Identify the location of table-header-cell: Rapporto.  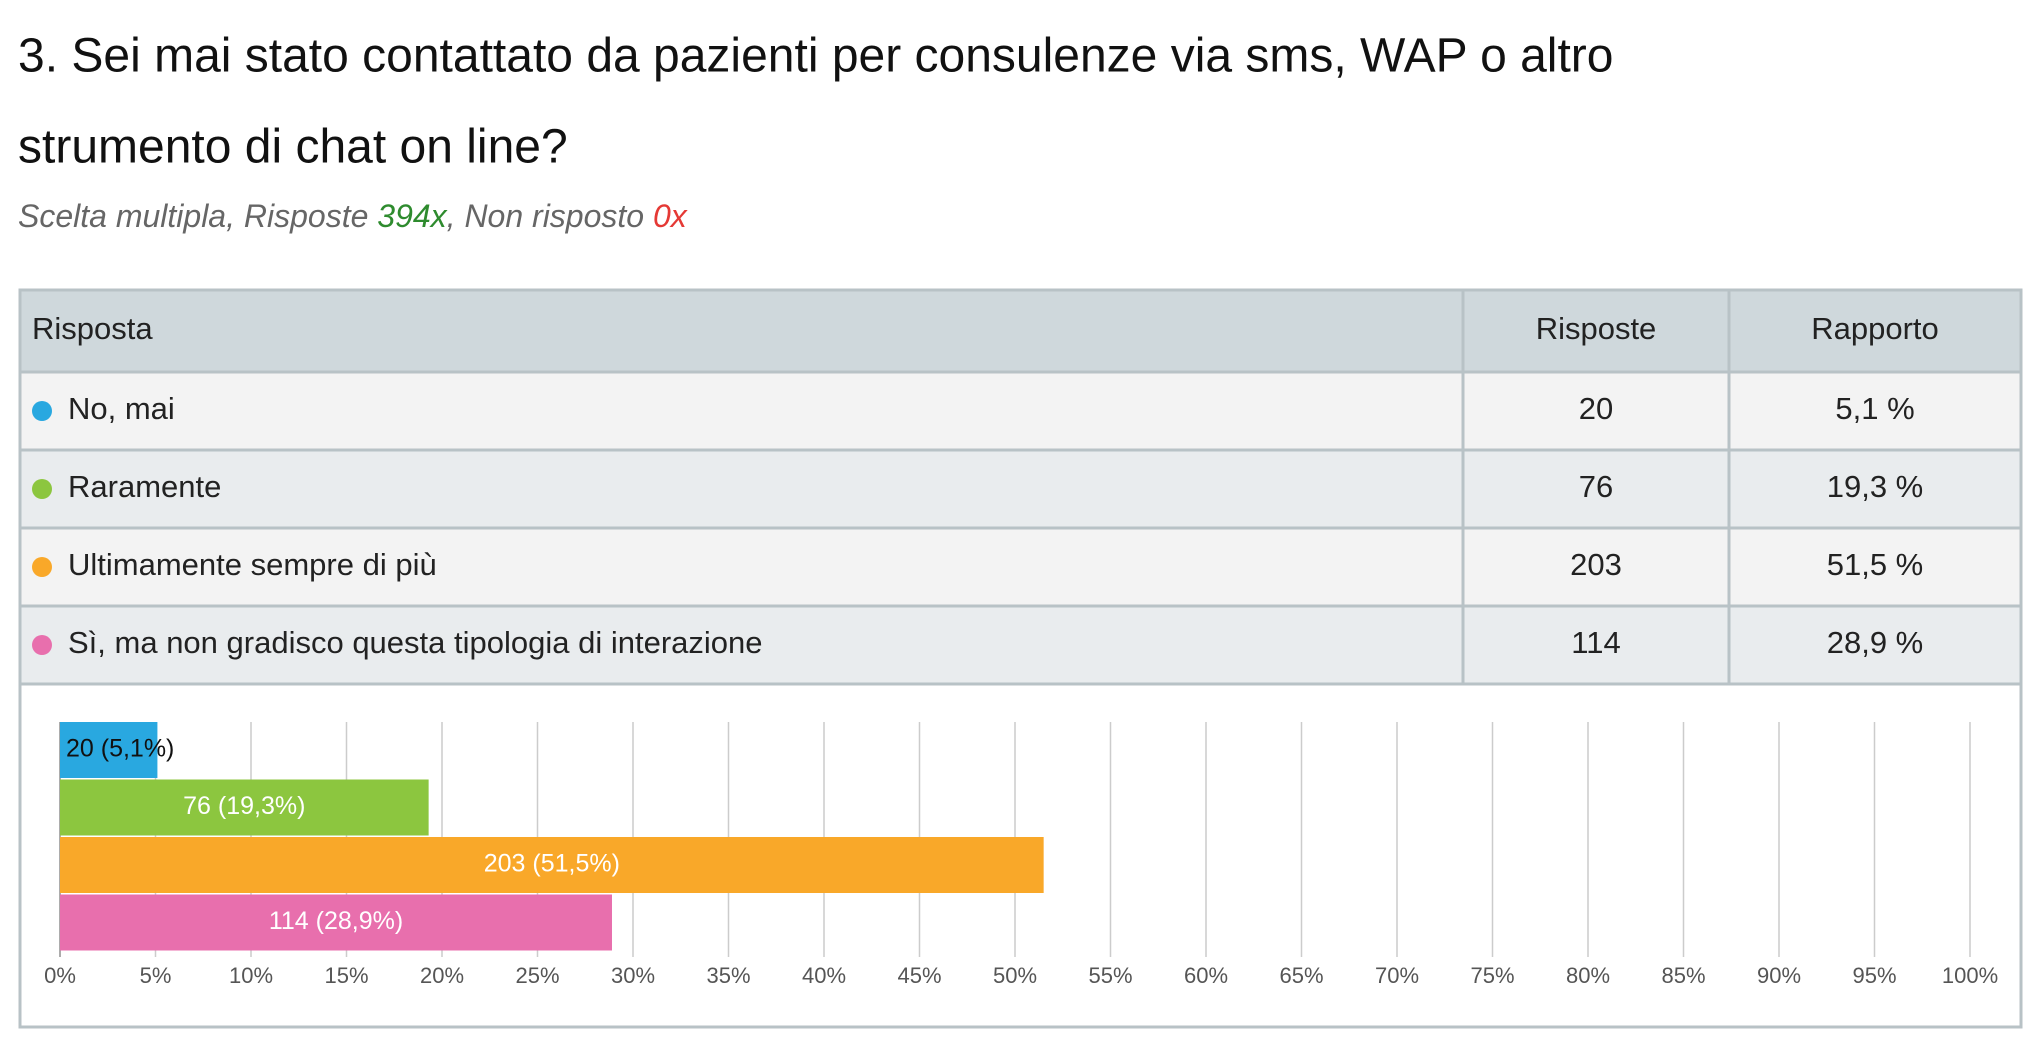
(1875, 328).